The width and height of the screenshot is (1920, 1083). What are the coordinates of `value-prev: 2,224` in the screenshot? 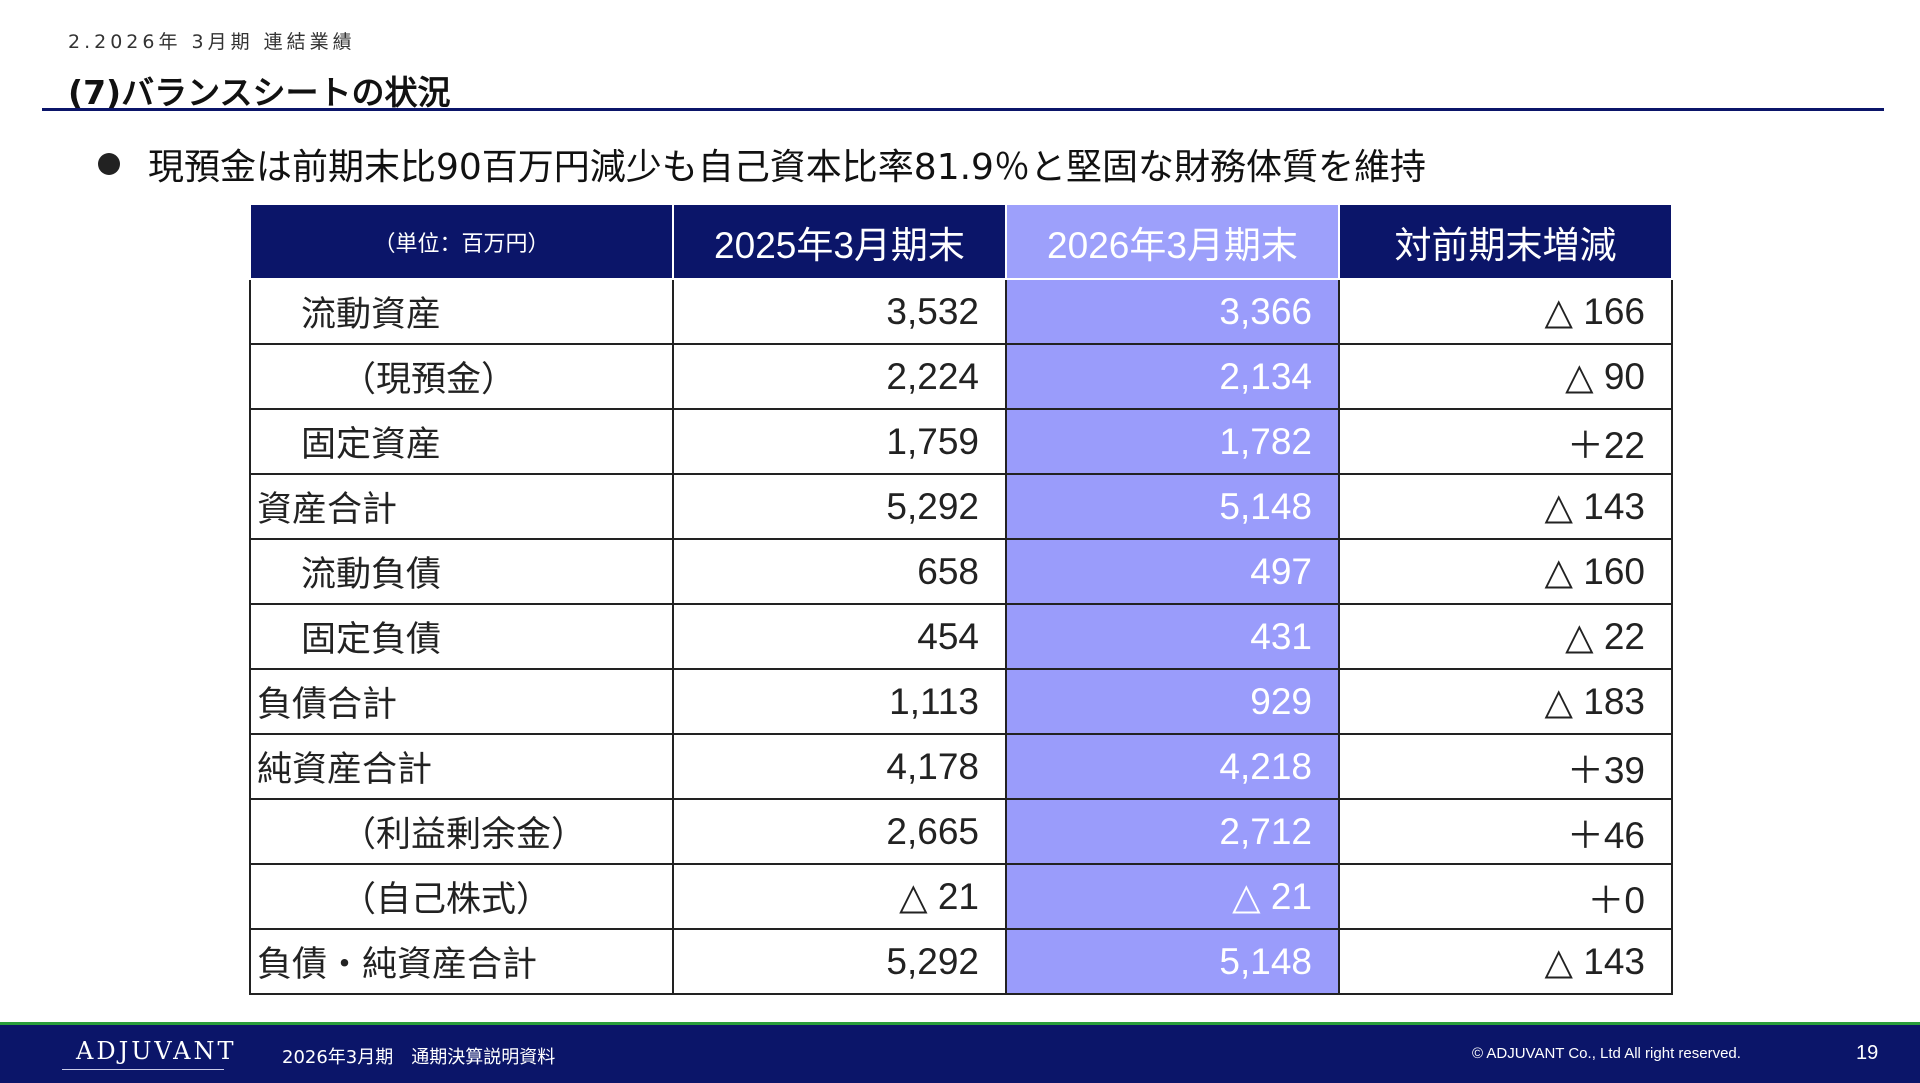 It's located at (839, 376).